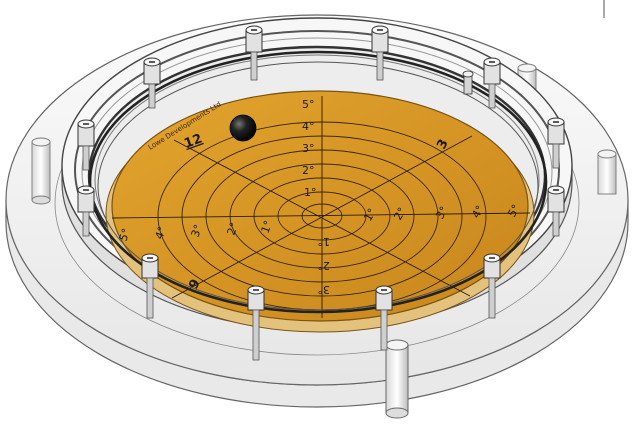 The image size is (634, 426). Describe the element at coordinates (308, 148) in the screenshot. I see `ring-label-up-3: 3°` at that location.